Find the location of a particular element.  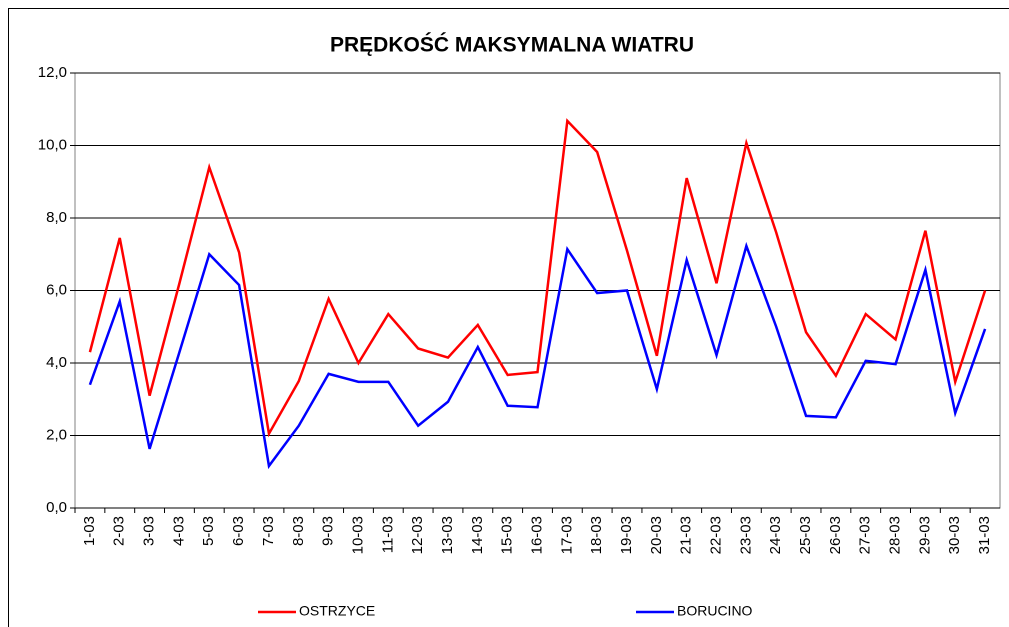

y-tick-label: 8,0 is located at coordinates (56, 217).